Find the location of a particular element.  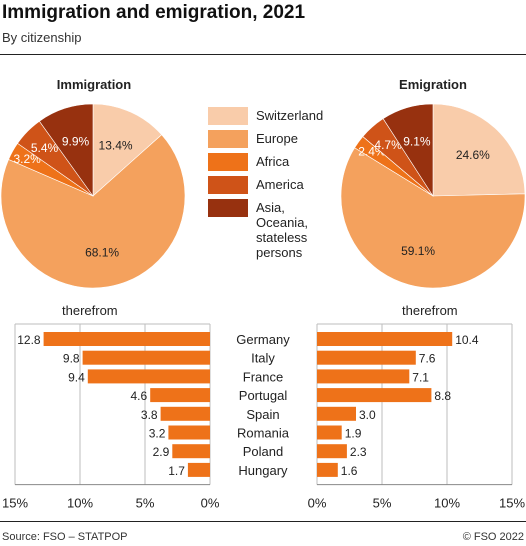

legend-item-switzerland: Switzerland is located at coordinates (278, 117).